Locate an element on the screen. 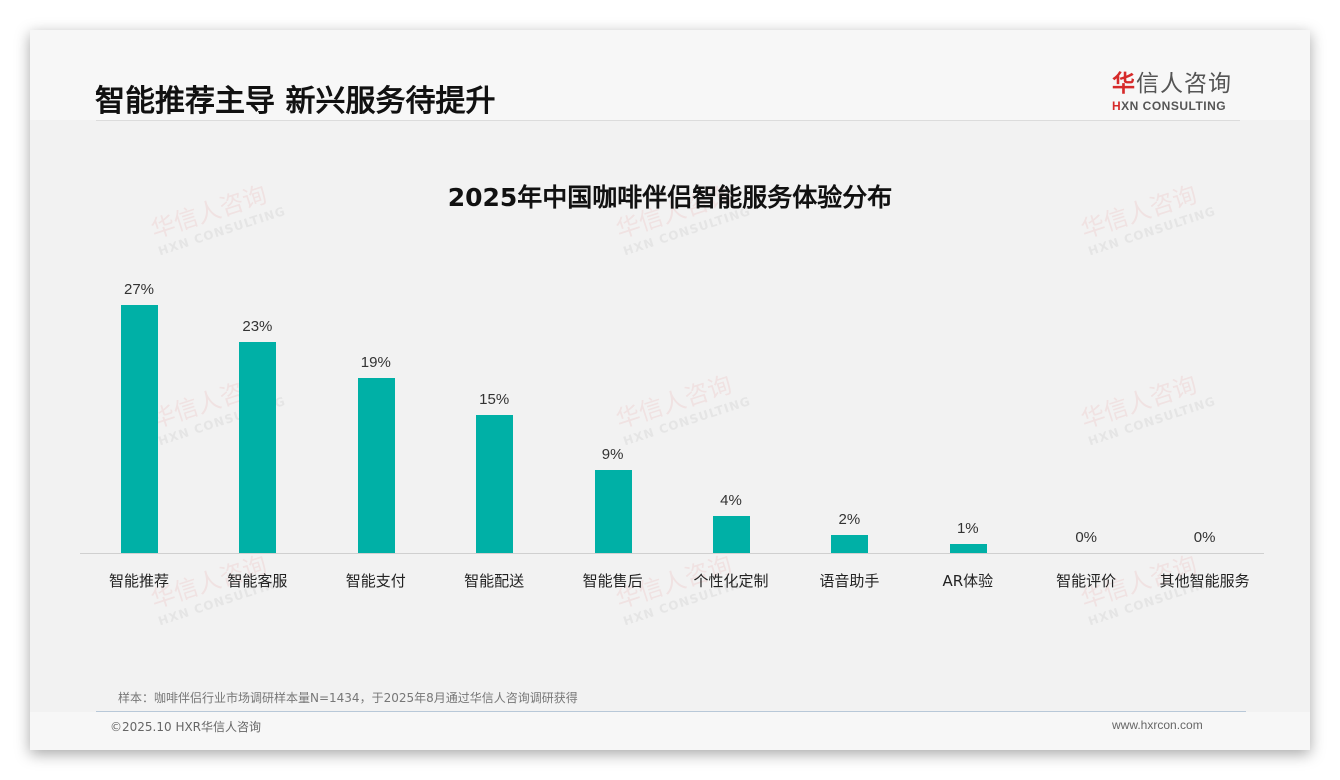  company-logo: 华信人咨询 HXN CONSULTING is located at coordinates (1177, 88).